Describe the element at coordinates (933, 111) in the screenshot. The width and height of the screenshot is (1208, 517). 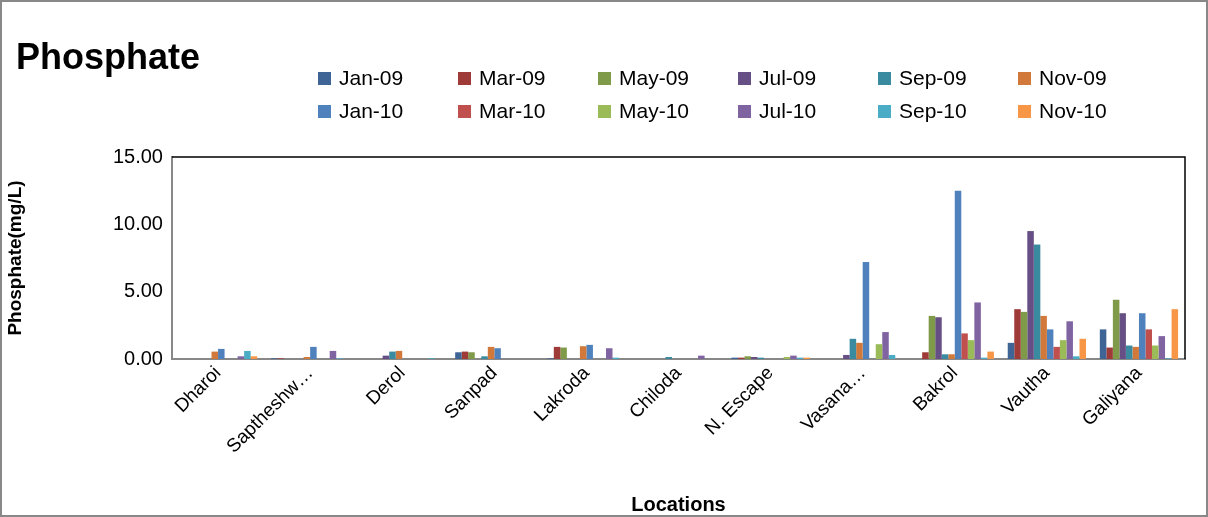
I see `legend-label: Sep-10` at that location.